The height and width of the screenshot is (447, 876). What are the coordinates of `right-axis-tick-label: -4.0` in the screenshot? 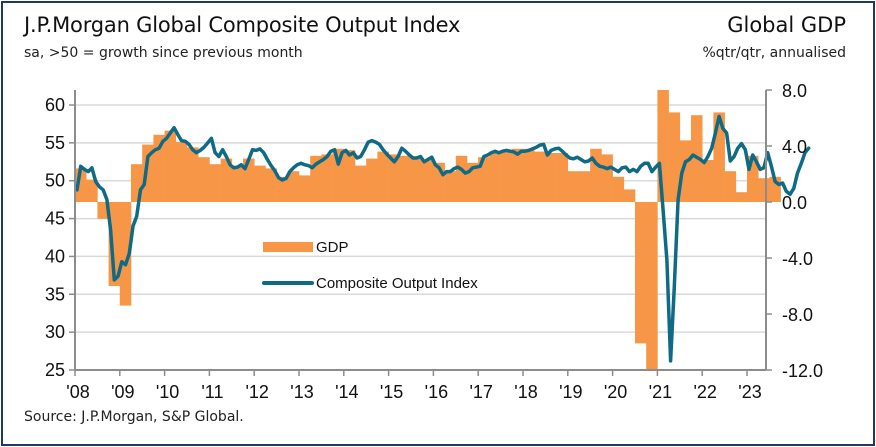 It's located at (797, 259).